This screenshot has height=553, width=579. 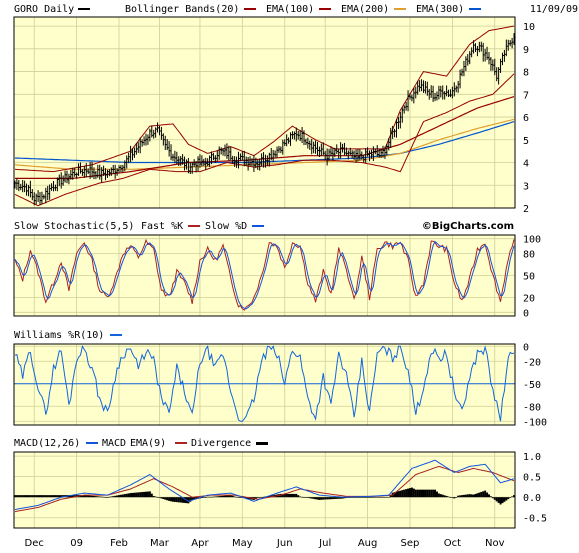 I want to click on swatch-ema100, so click(x=325, y=9).